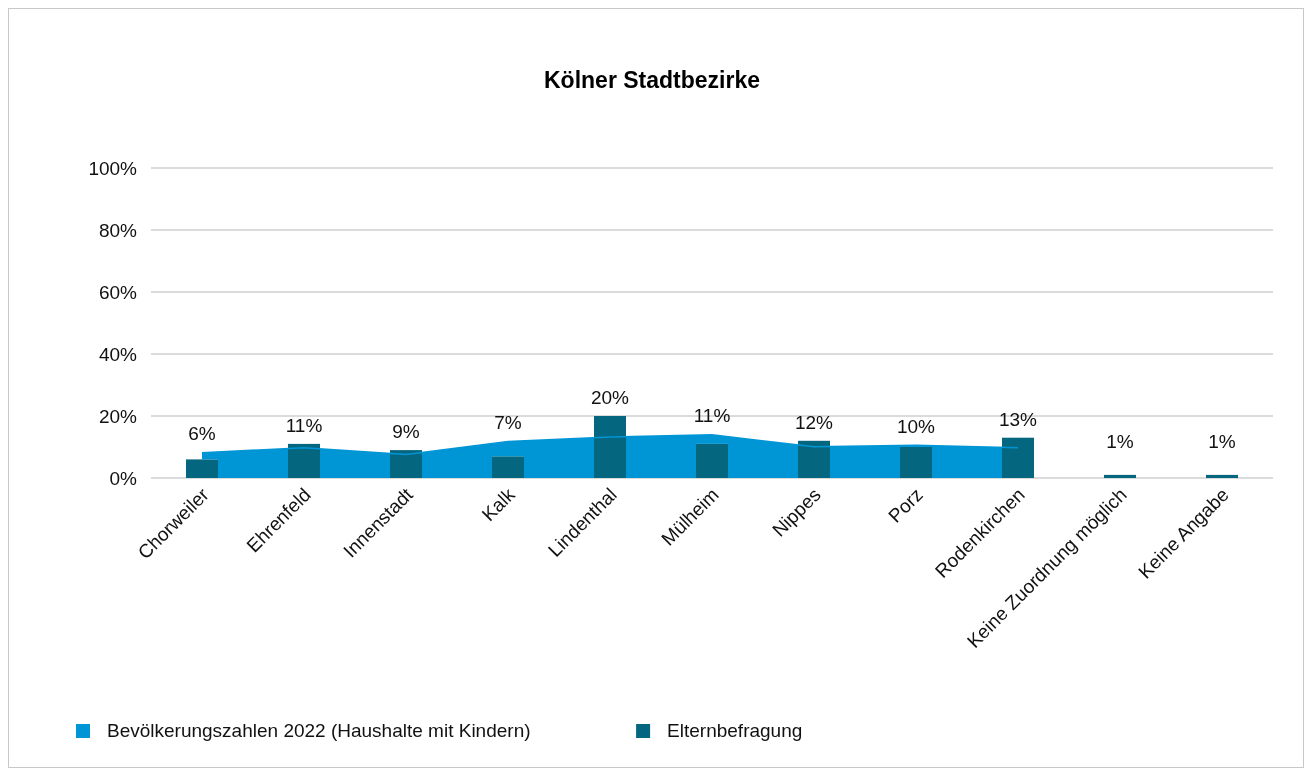 This screenshot has height=776, width=1312. I want to click on data-label: 6%, so click(202, 433).